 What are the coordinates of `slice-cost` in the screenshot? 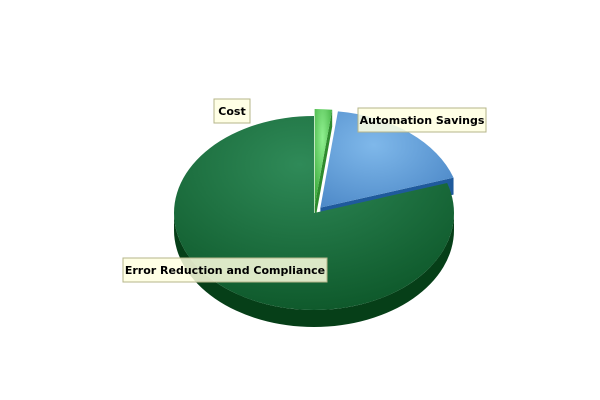 It's located at (323, 158).